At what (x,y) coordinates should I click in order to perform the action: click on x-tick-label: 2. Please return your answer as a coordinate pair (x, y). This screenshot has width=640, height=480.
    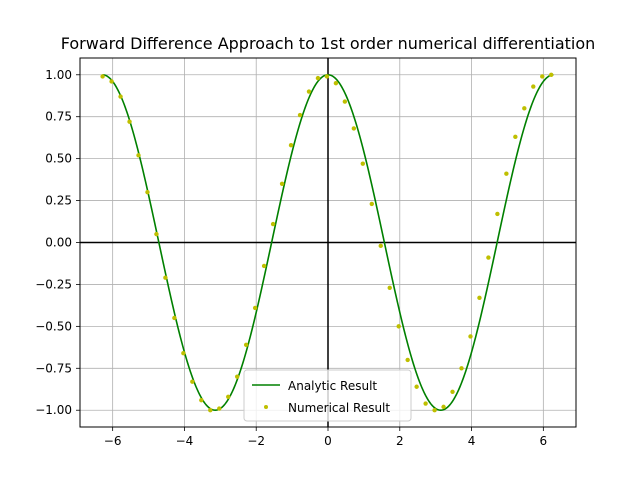
    Looking at the image, I should click on (400, 441).